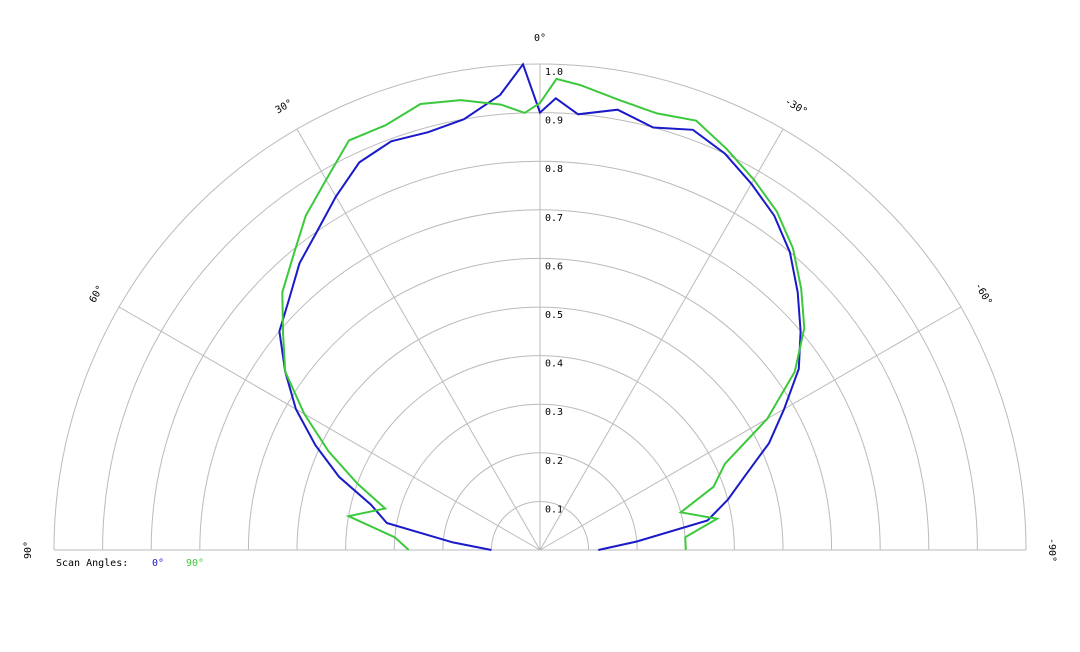 Image resolution: width=1080 pixels, height=652 pixels. Describe the element at coordinates (195, 563) in the screenshot. I see `legend-entry: 90°` at that location.